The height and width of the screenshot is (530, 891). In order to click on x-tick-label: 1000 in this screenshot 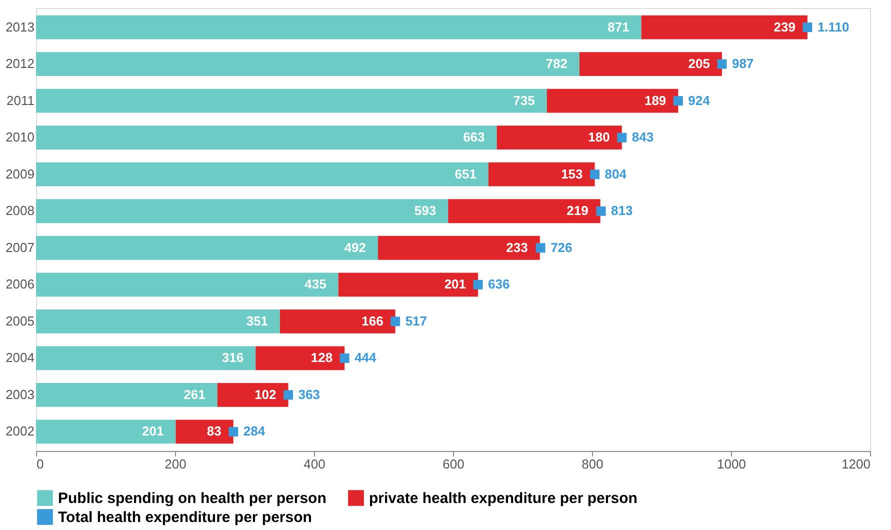, I will do `click(731, 464)`.